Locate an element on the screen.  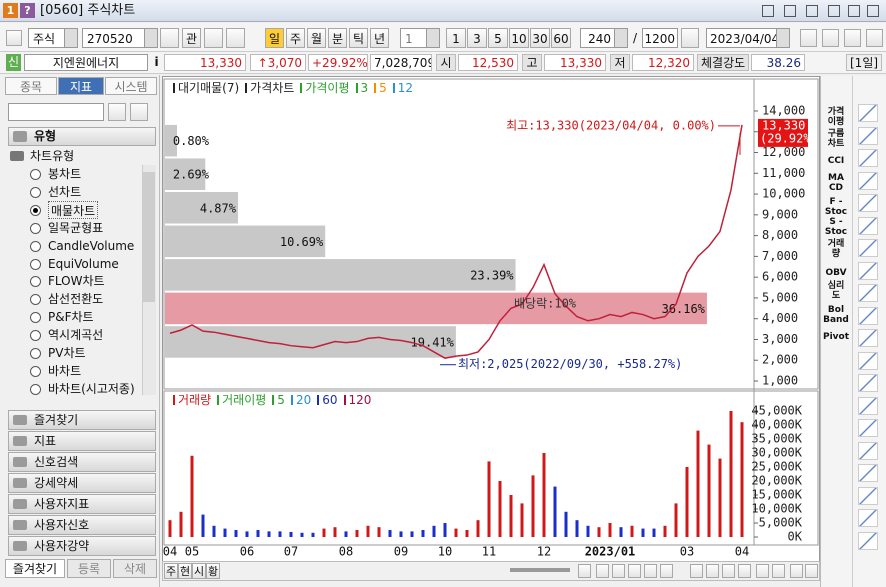
bottom-button: 황 is located at coordinates (213, 571).